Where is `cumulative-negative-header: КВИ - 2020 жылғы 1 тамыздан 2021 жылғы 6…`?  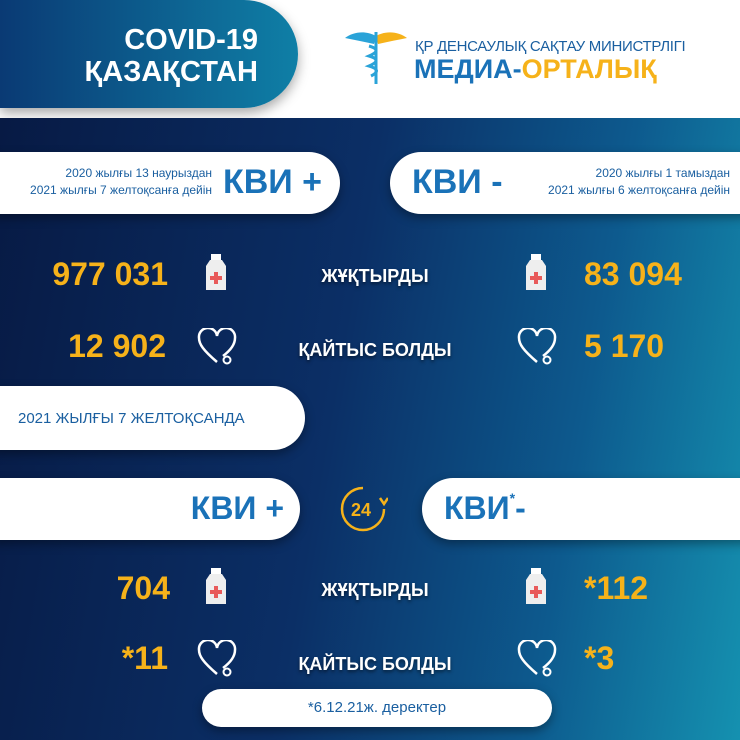 cumulative-negative-header: КВИ - 2020 жылғы 1 тамыздан 2021 жылғы 6… is located at coordinates (565, 183).